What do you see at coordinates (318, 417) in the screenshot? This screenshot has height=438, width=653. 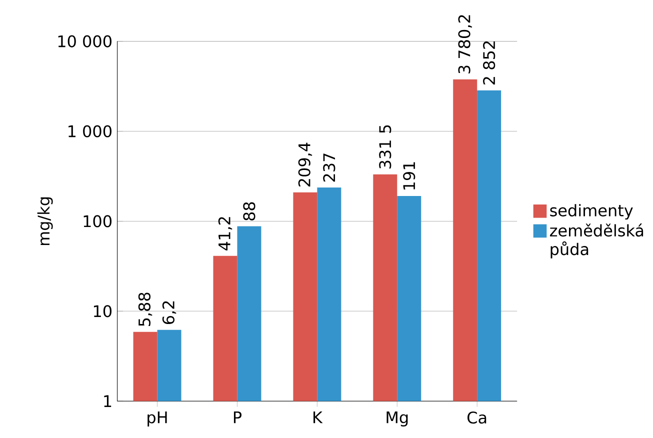 I see `x-tick-label: K` at bounding box center [318, 417].